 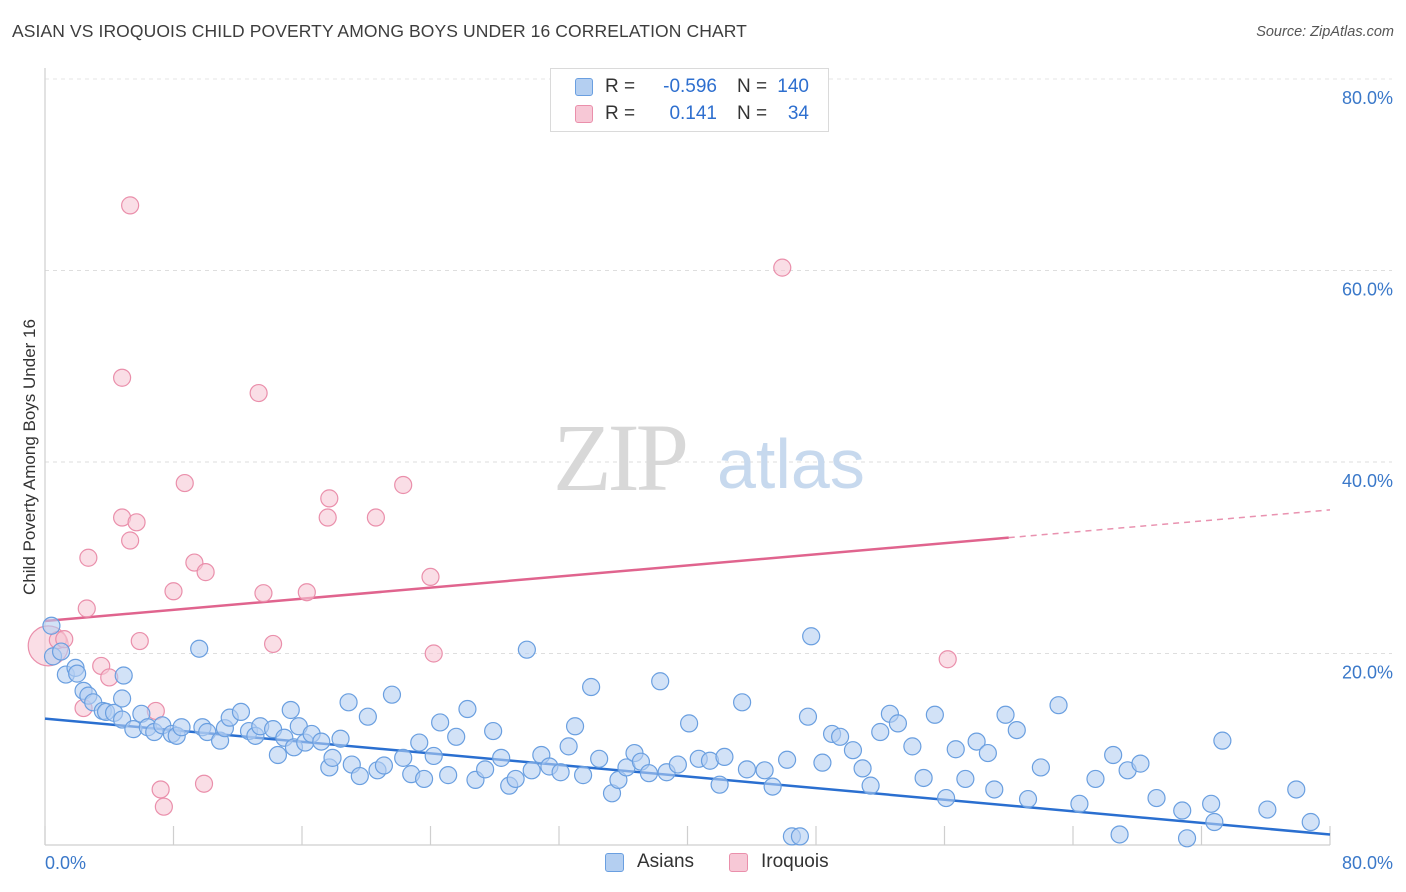 I want to click on y-tick-label: 60.0%, so click(x=1367, y=290).